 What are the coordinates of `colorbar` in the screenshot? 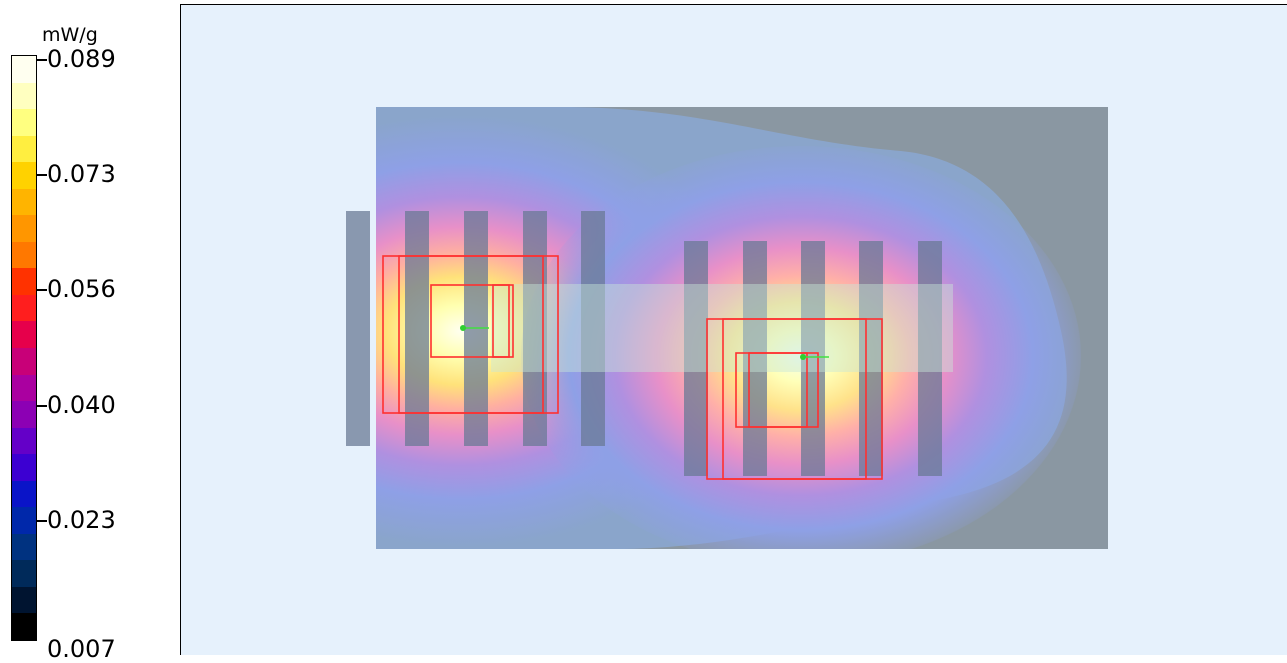 It's located at (24, 348).